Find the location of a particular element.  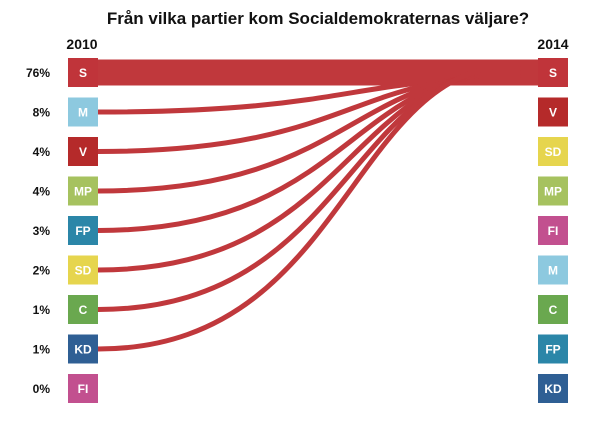

share-label-S: 76% is located at coordinates (38, 73).